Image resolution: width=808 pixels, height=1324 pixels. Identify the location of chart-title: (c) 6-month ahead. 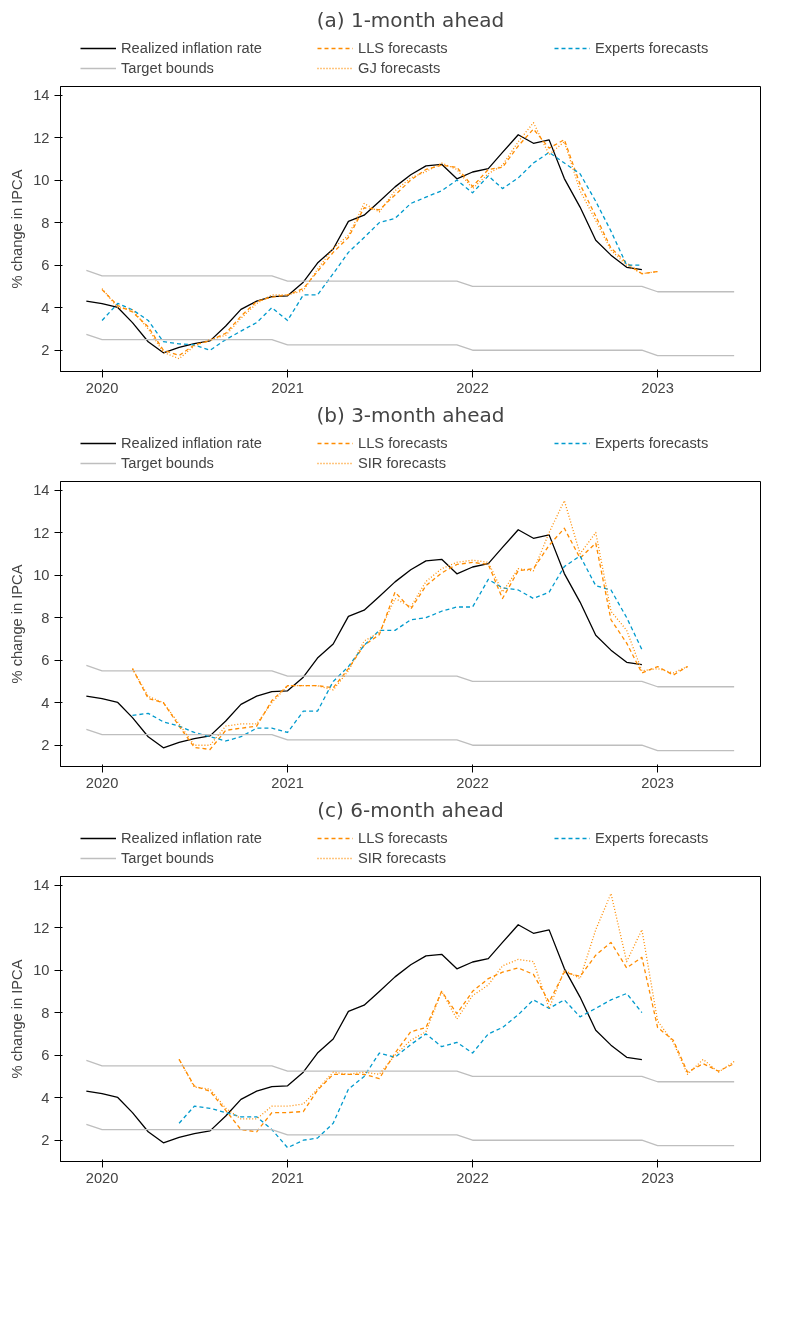
(410, 809).